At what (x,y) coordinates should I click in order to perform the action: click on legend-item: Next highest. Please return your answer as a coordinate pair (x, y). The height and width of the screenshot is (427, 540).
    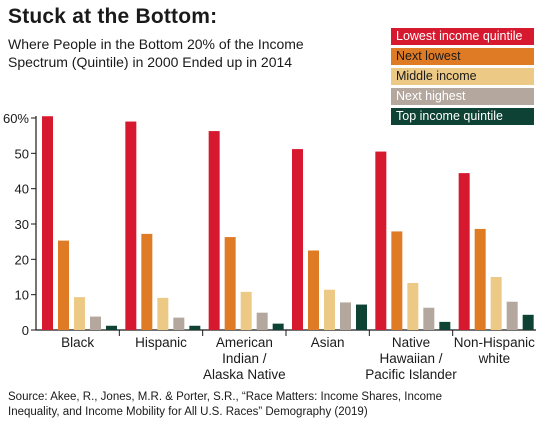
    Looking at the image, I should click on (462, 96).